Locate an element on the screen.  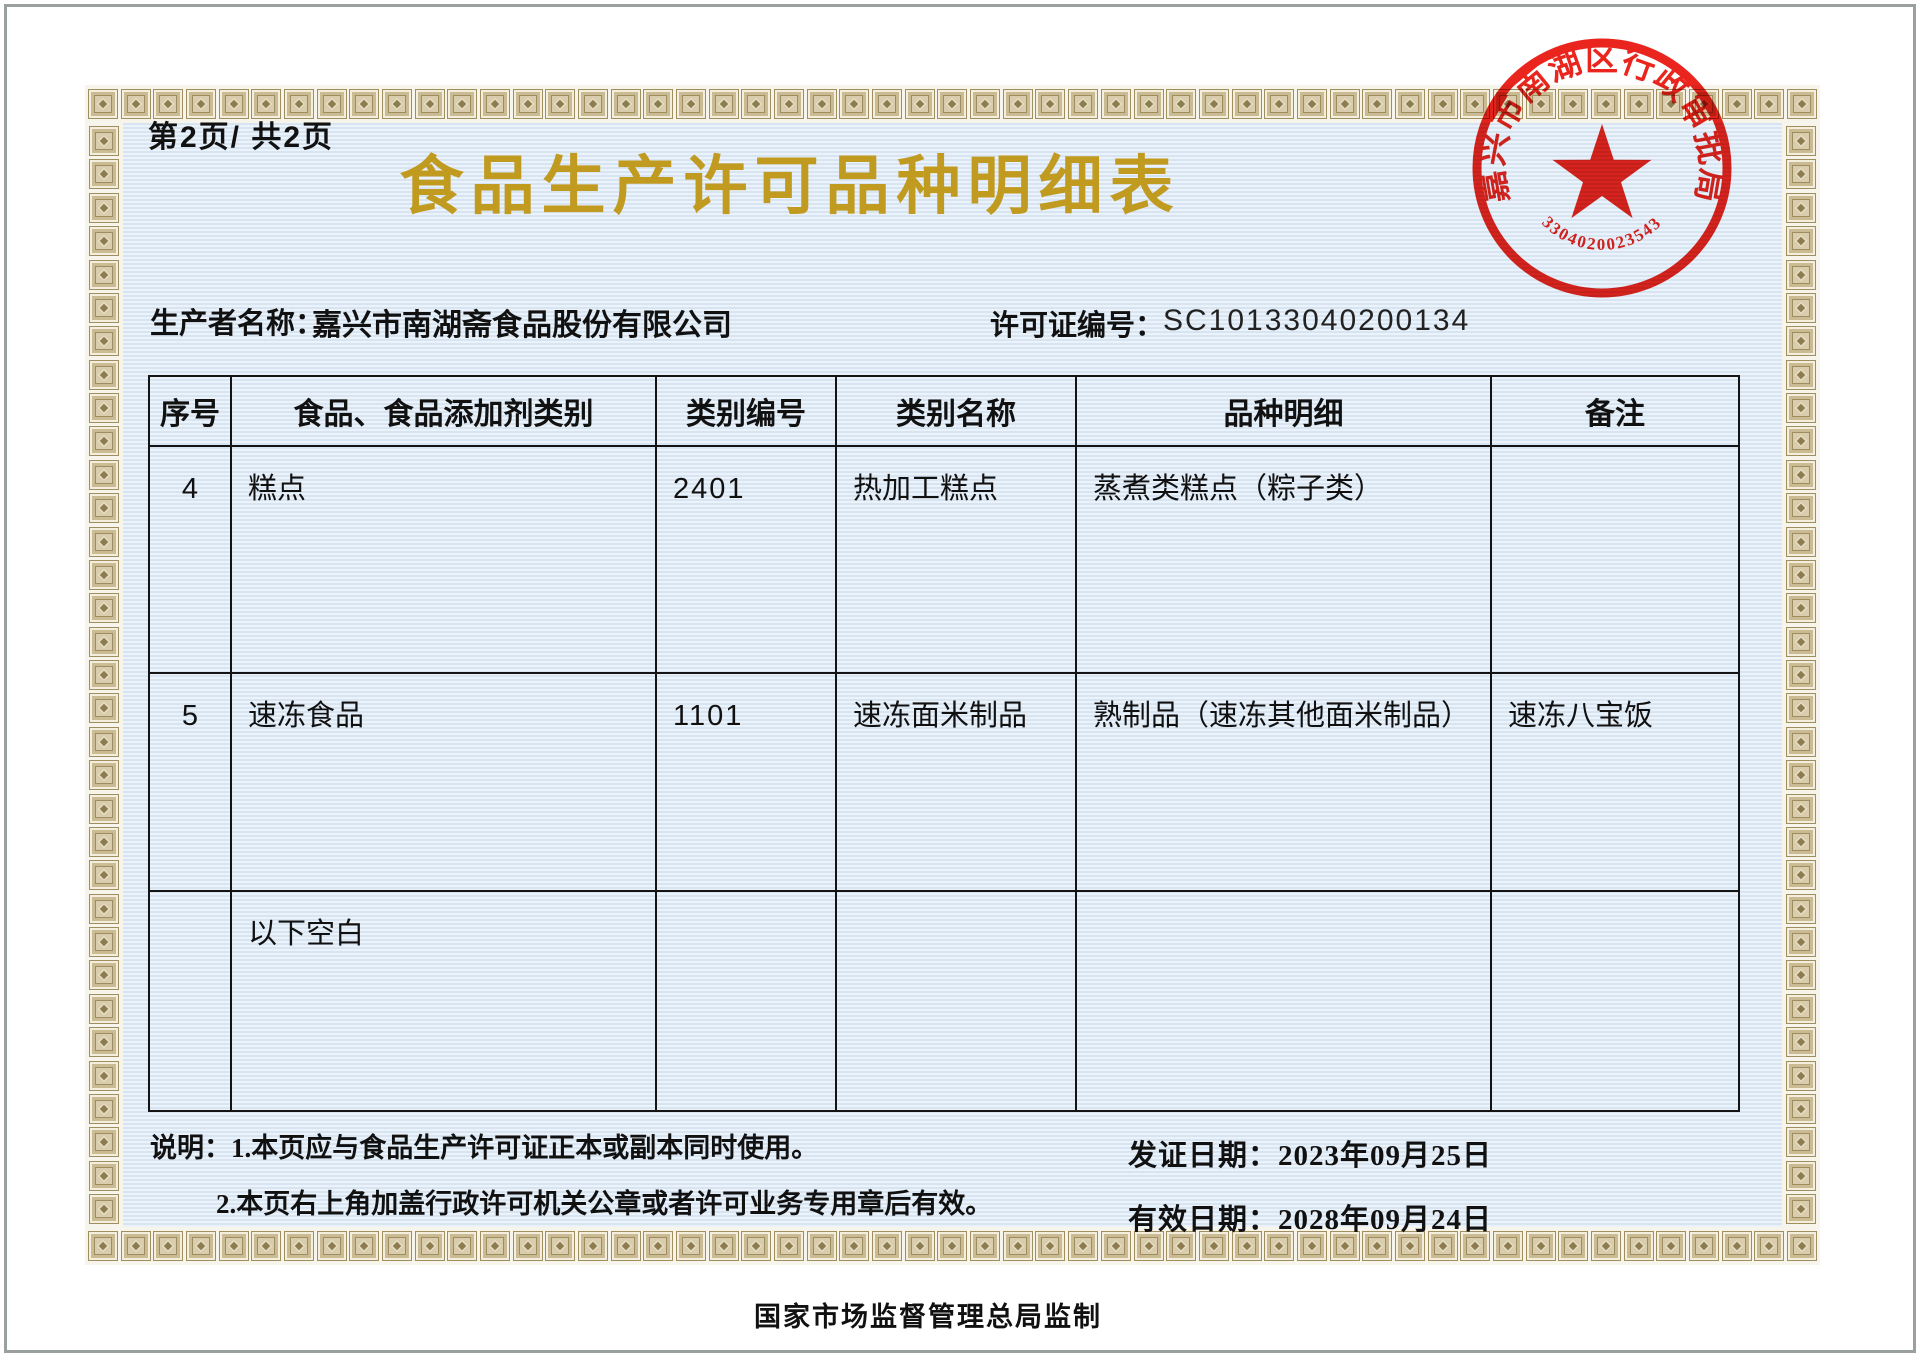
cell-seq is located at coordinates (190, 1001).